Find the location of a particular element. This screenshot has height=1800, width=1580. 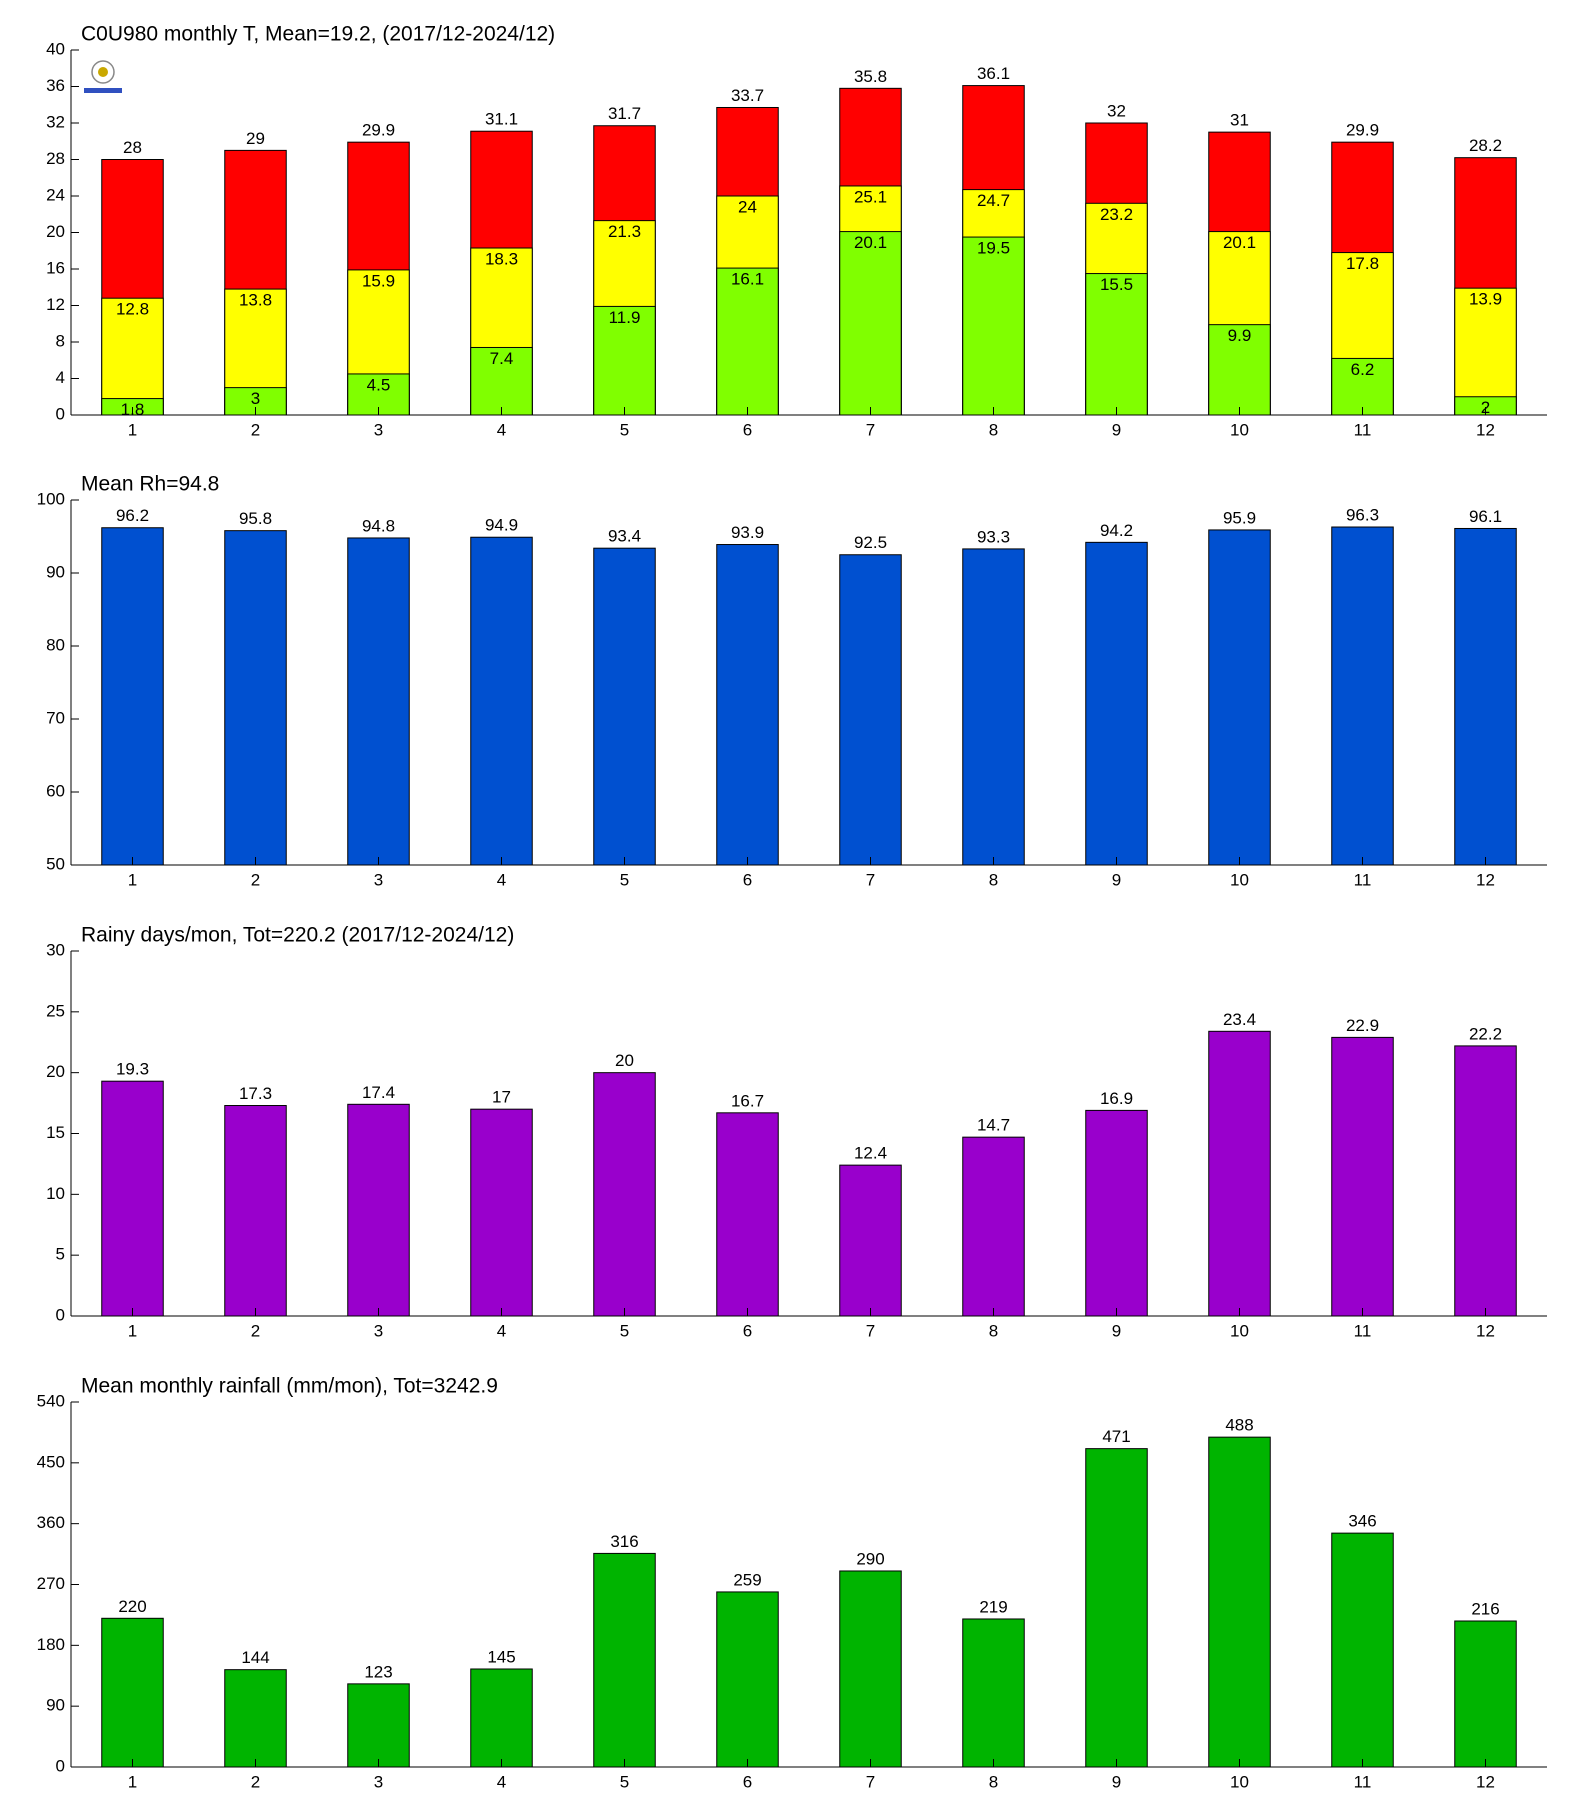

data-label: 94.8 is located at coordinates (378, 525).